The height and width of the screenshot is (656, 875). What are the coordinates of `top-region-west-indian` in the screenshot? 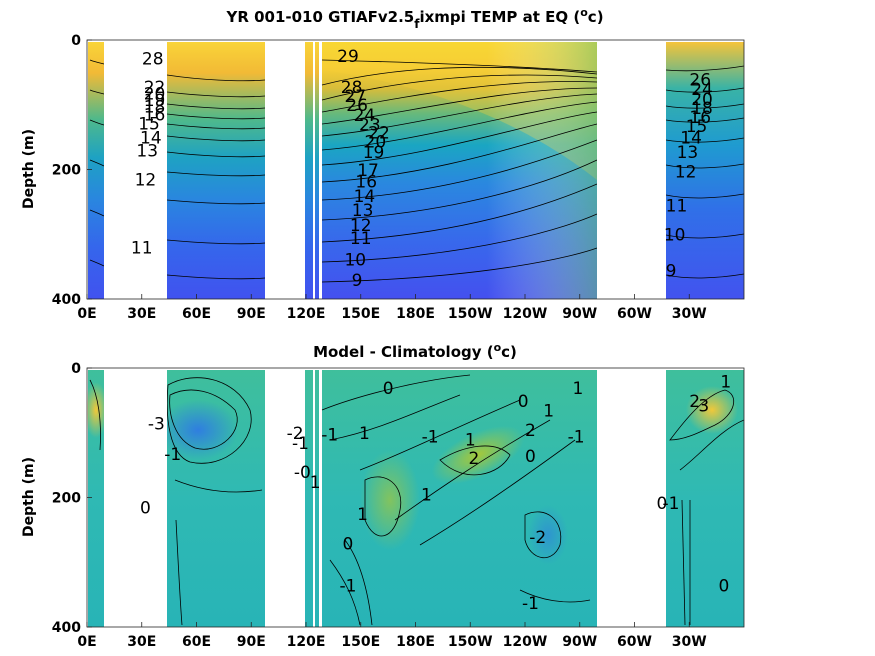 It's located at (96, 170).